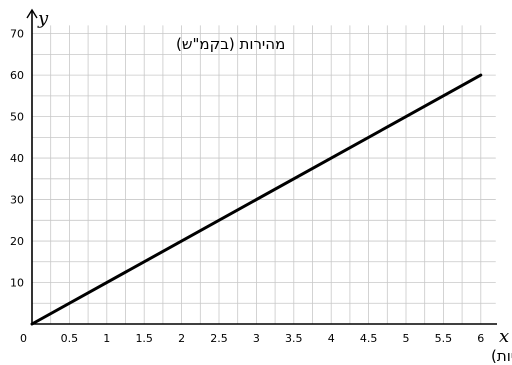  What do you see at coordinates (17, 75) in the screenshot?
I see `y-tick-label: 60` at bounding box center [17, 75].